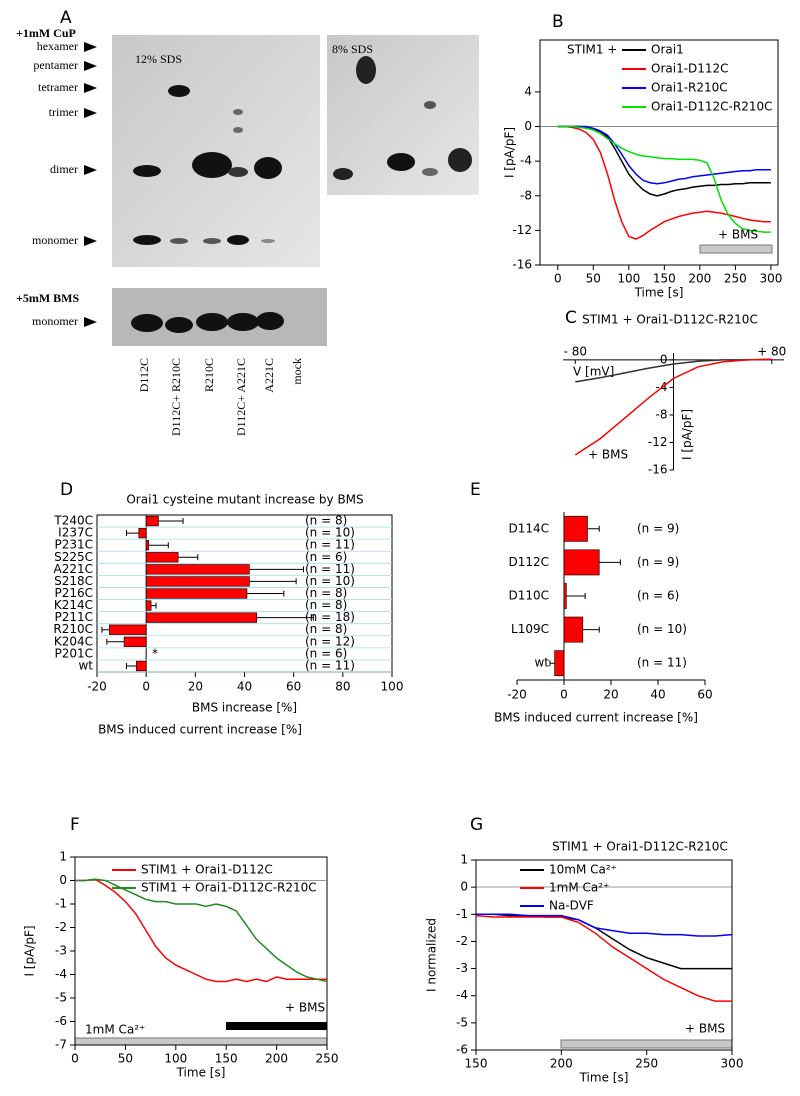 The image size is (800, 1096). What do you see at coordinates (58, 87) in the screenshot?
I see `band-label: tetramer` at bounding box center [58, 87].